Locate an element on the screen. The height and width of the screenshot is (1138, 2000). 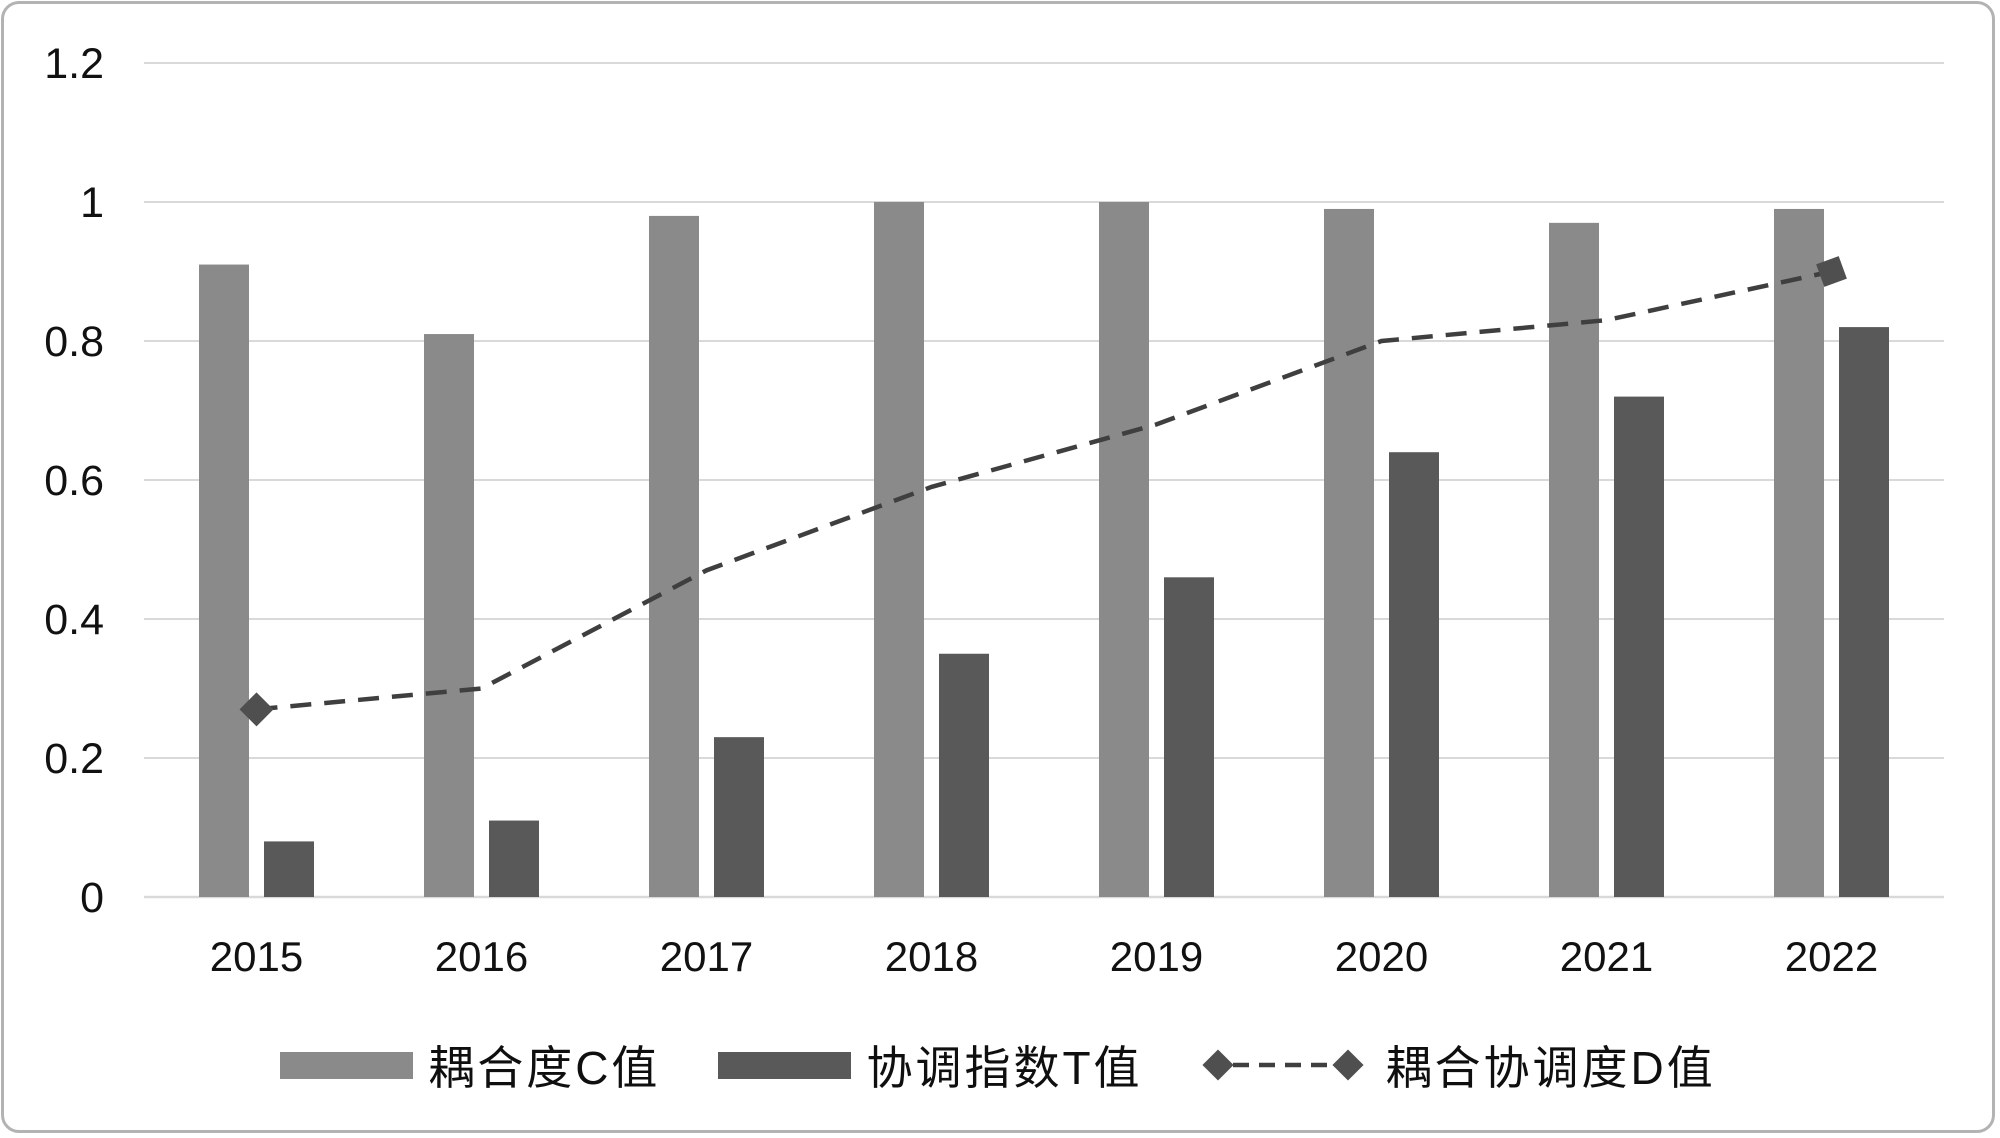
ytick-label-0.6: 0.6 is located at coordinates (74, 481).